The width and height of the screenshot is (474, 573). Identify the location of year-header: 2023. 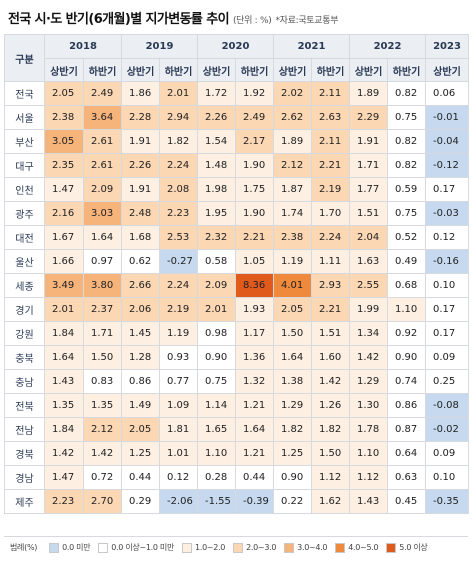
(447, 46).